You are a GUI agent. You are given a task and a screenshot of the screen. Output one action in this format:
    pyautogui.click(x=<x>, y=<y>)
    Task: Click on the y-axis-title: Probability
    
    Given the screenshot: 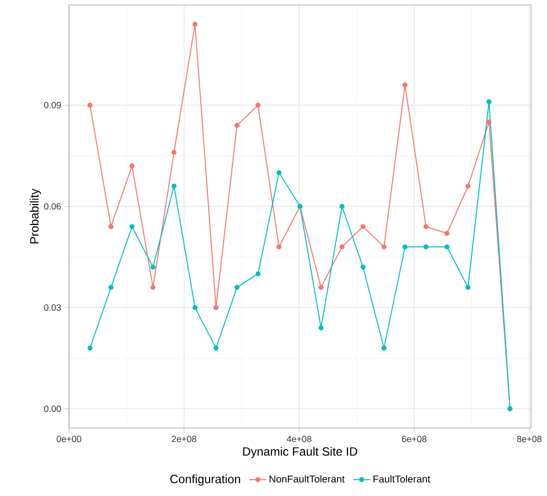 What is the action you would take?
    pyautogui.click(x=35, y=216)
    